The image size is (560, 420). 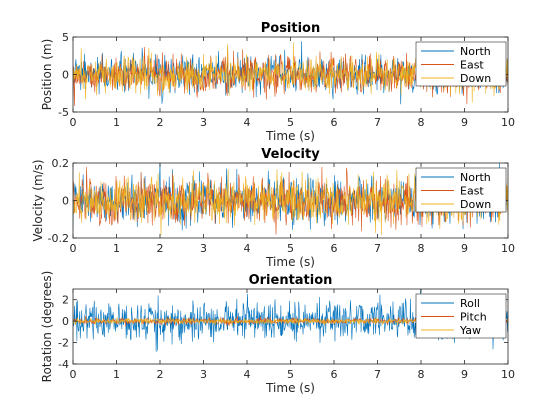 What do you see at coordinates (290, 154) in the screenshot?
I see `chart-title: Velocity` at bounding box center [290, 154].